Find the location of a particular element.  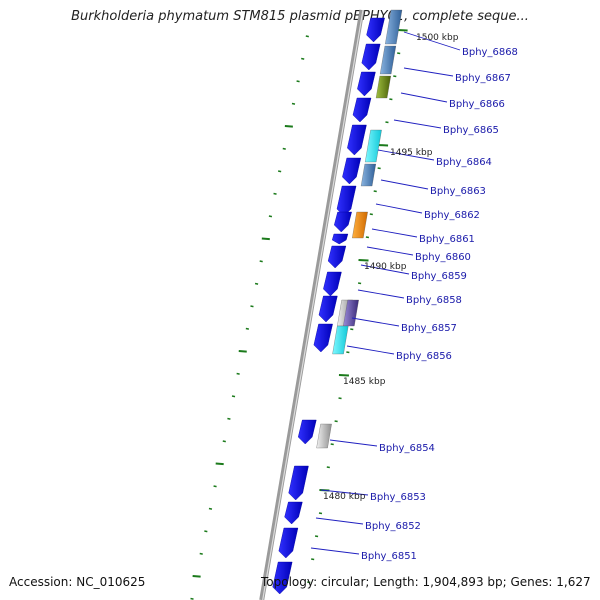

gene-label: Bphy_6865 is located at coordinates (471, 130).